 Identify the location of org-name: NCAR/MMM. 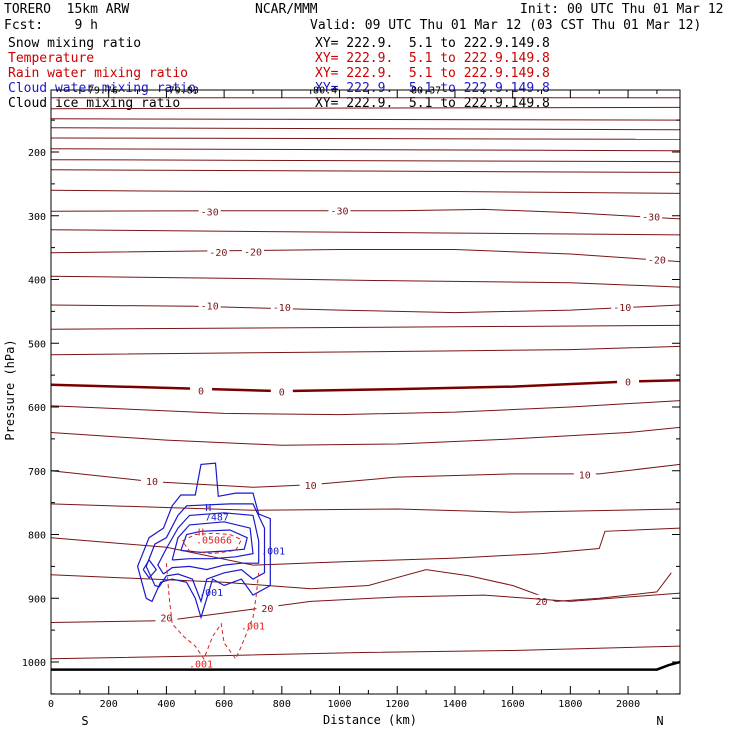
(286, 9).